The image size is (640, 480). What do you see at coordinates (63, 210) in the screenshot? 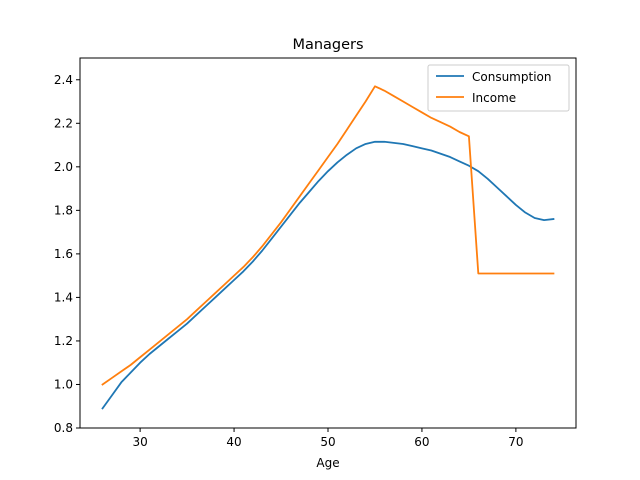
I see `y-tick-label: 1.8` at bounding box center [63, 210].